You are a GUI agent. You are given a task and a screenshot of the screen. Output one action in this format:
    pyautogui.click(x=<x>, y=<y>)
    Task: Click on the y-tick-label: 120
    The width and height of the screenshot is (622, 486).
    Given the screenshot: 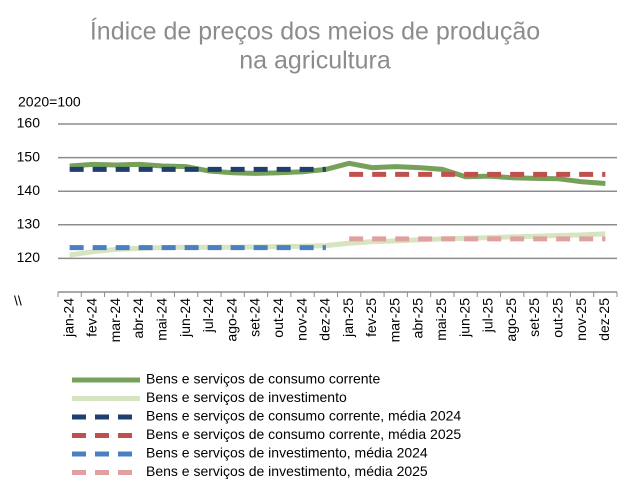 What is the action you would take?
    pyautogui.click(x=29, y=257)
    